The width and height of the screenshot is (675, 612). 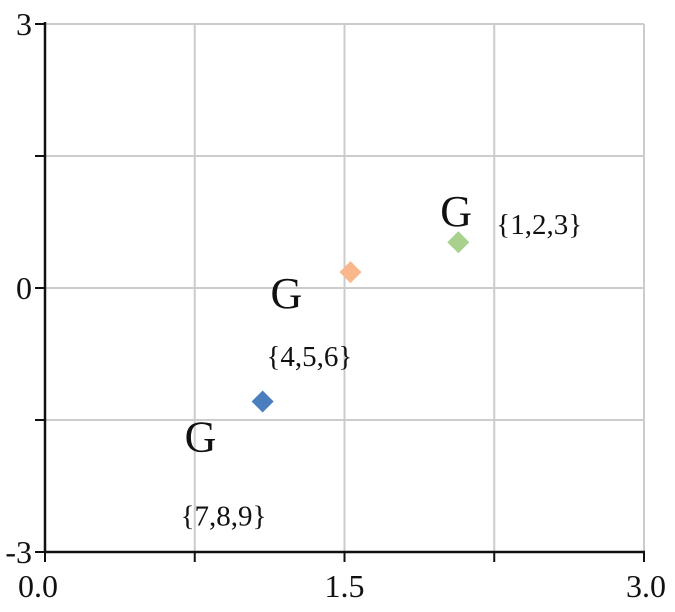 I want to click on y-tick-label-2: 0, so click(x=24, y=288).